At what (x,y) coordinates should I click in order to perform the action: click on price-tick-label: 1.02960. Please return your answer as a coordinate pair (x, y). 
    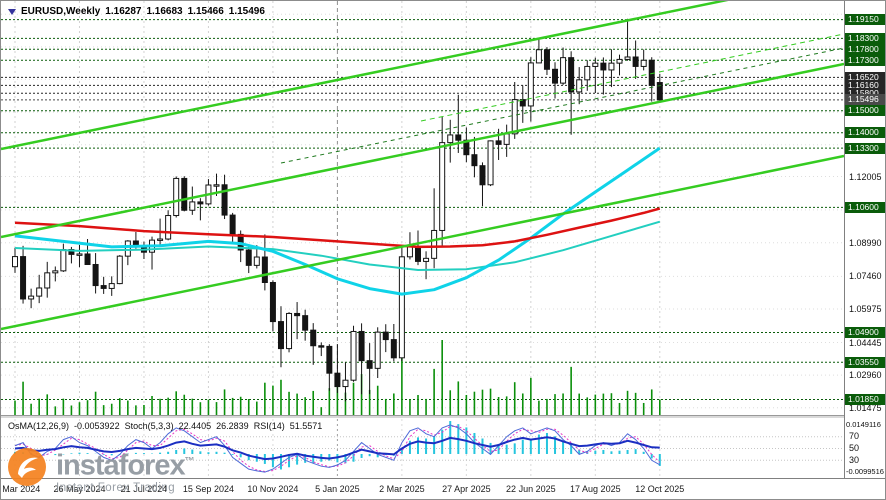
    Looking at the image, I should click on (865, 375).